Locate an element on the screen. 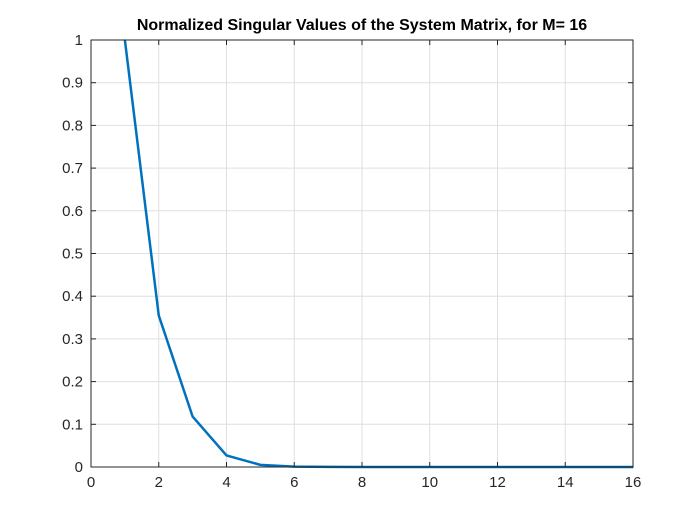 The width and height of the screenshot is (700, 525). x-tick-label: 16 is located at coordinates (633, 482).